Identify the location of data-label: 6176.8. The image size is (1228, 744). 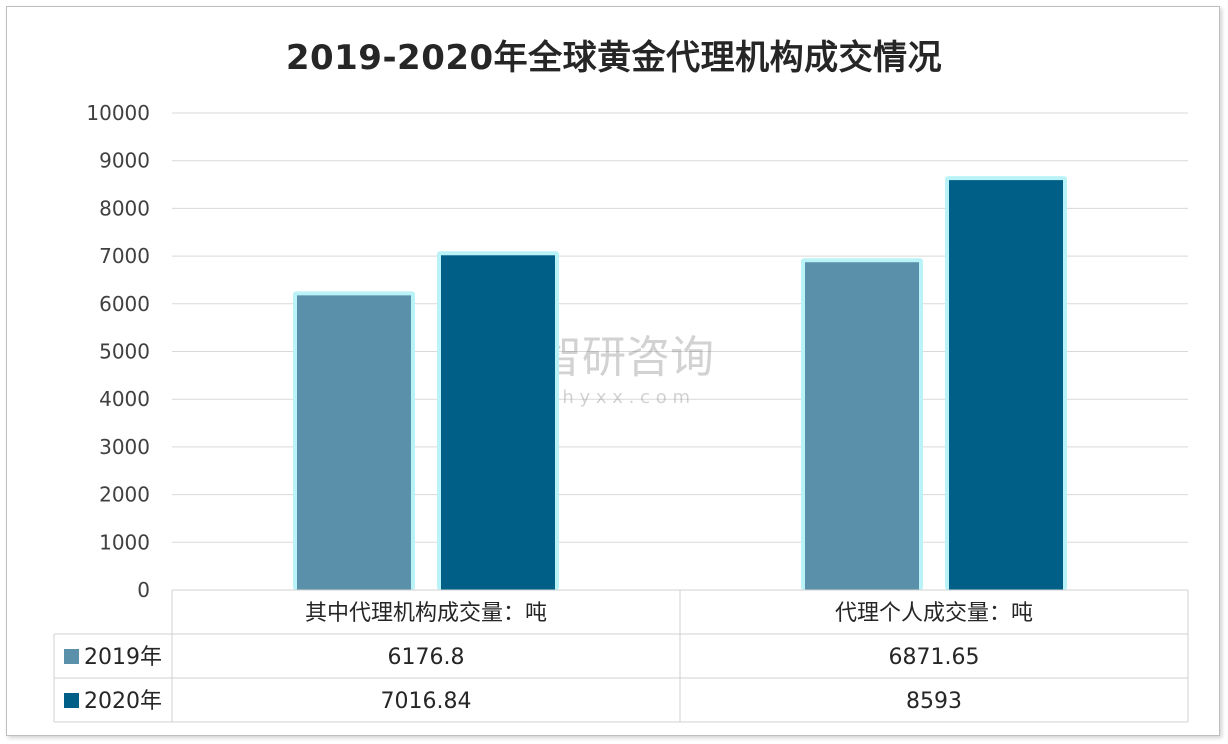
(426, 657).